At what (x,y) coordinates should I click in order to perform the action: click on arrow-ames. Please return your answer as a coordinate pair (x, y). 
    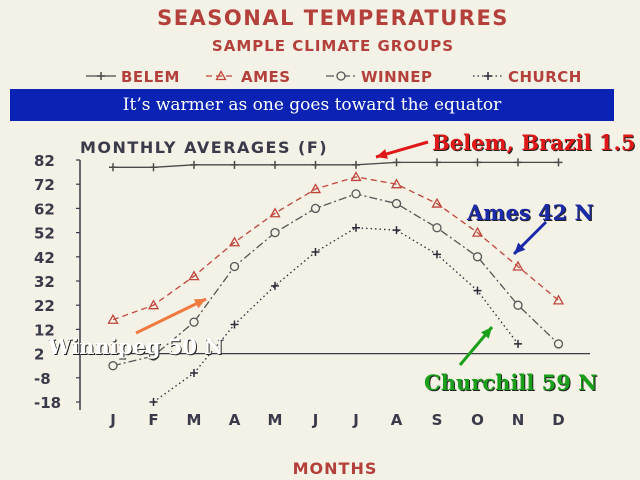
    Looking at the image, I should click on (530, 238).